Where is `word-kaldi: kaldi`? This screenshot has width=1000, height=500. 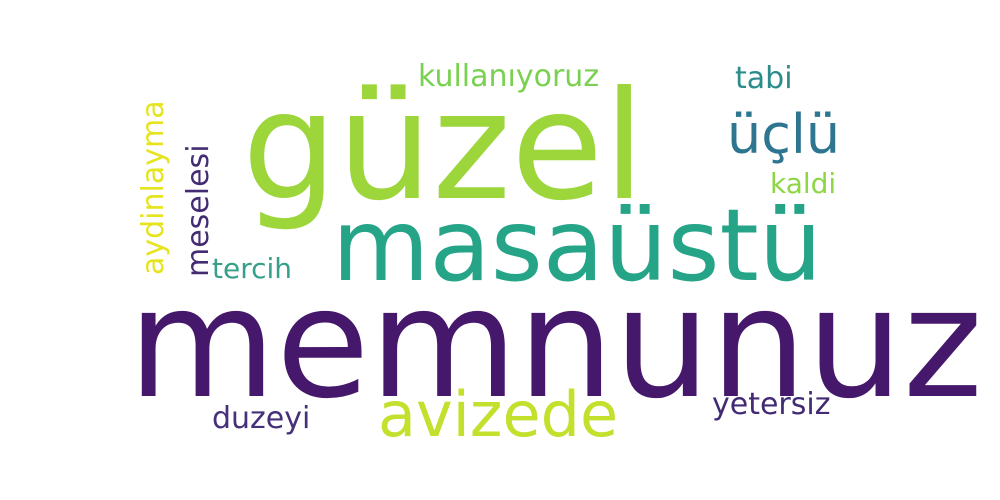
word-kaldi: kaldi is located at coordinates (803, 183).